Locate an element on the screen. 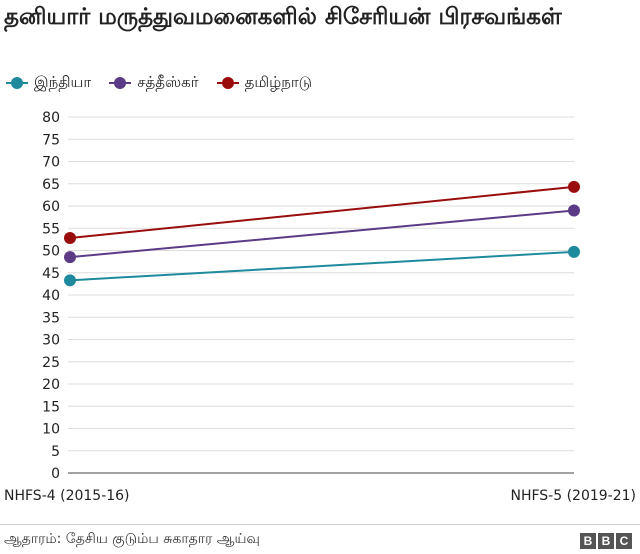 The height and width of the screenshot is (554, 640). legend-label-india: இந்தியா is located at coordinates (63, 82).